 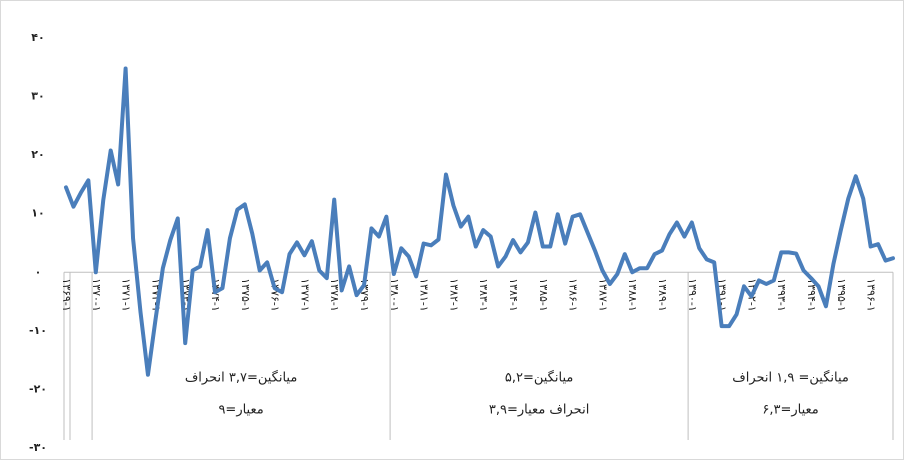 I want to click on x-tick-label: ۱۳۸۰-۱, so click(x=394, y=295).